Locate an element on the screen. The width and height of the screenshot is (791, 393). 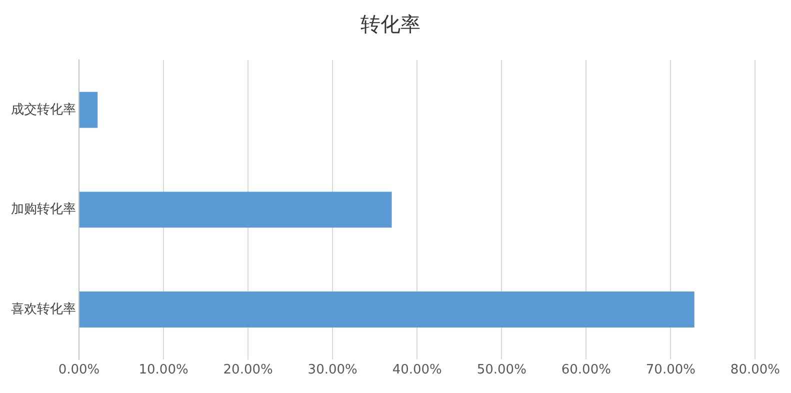
x-tick-label: 30.00% is located at coordinates (333, 370).